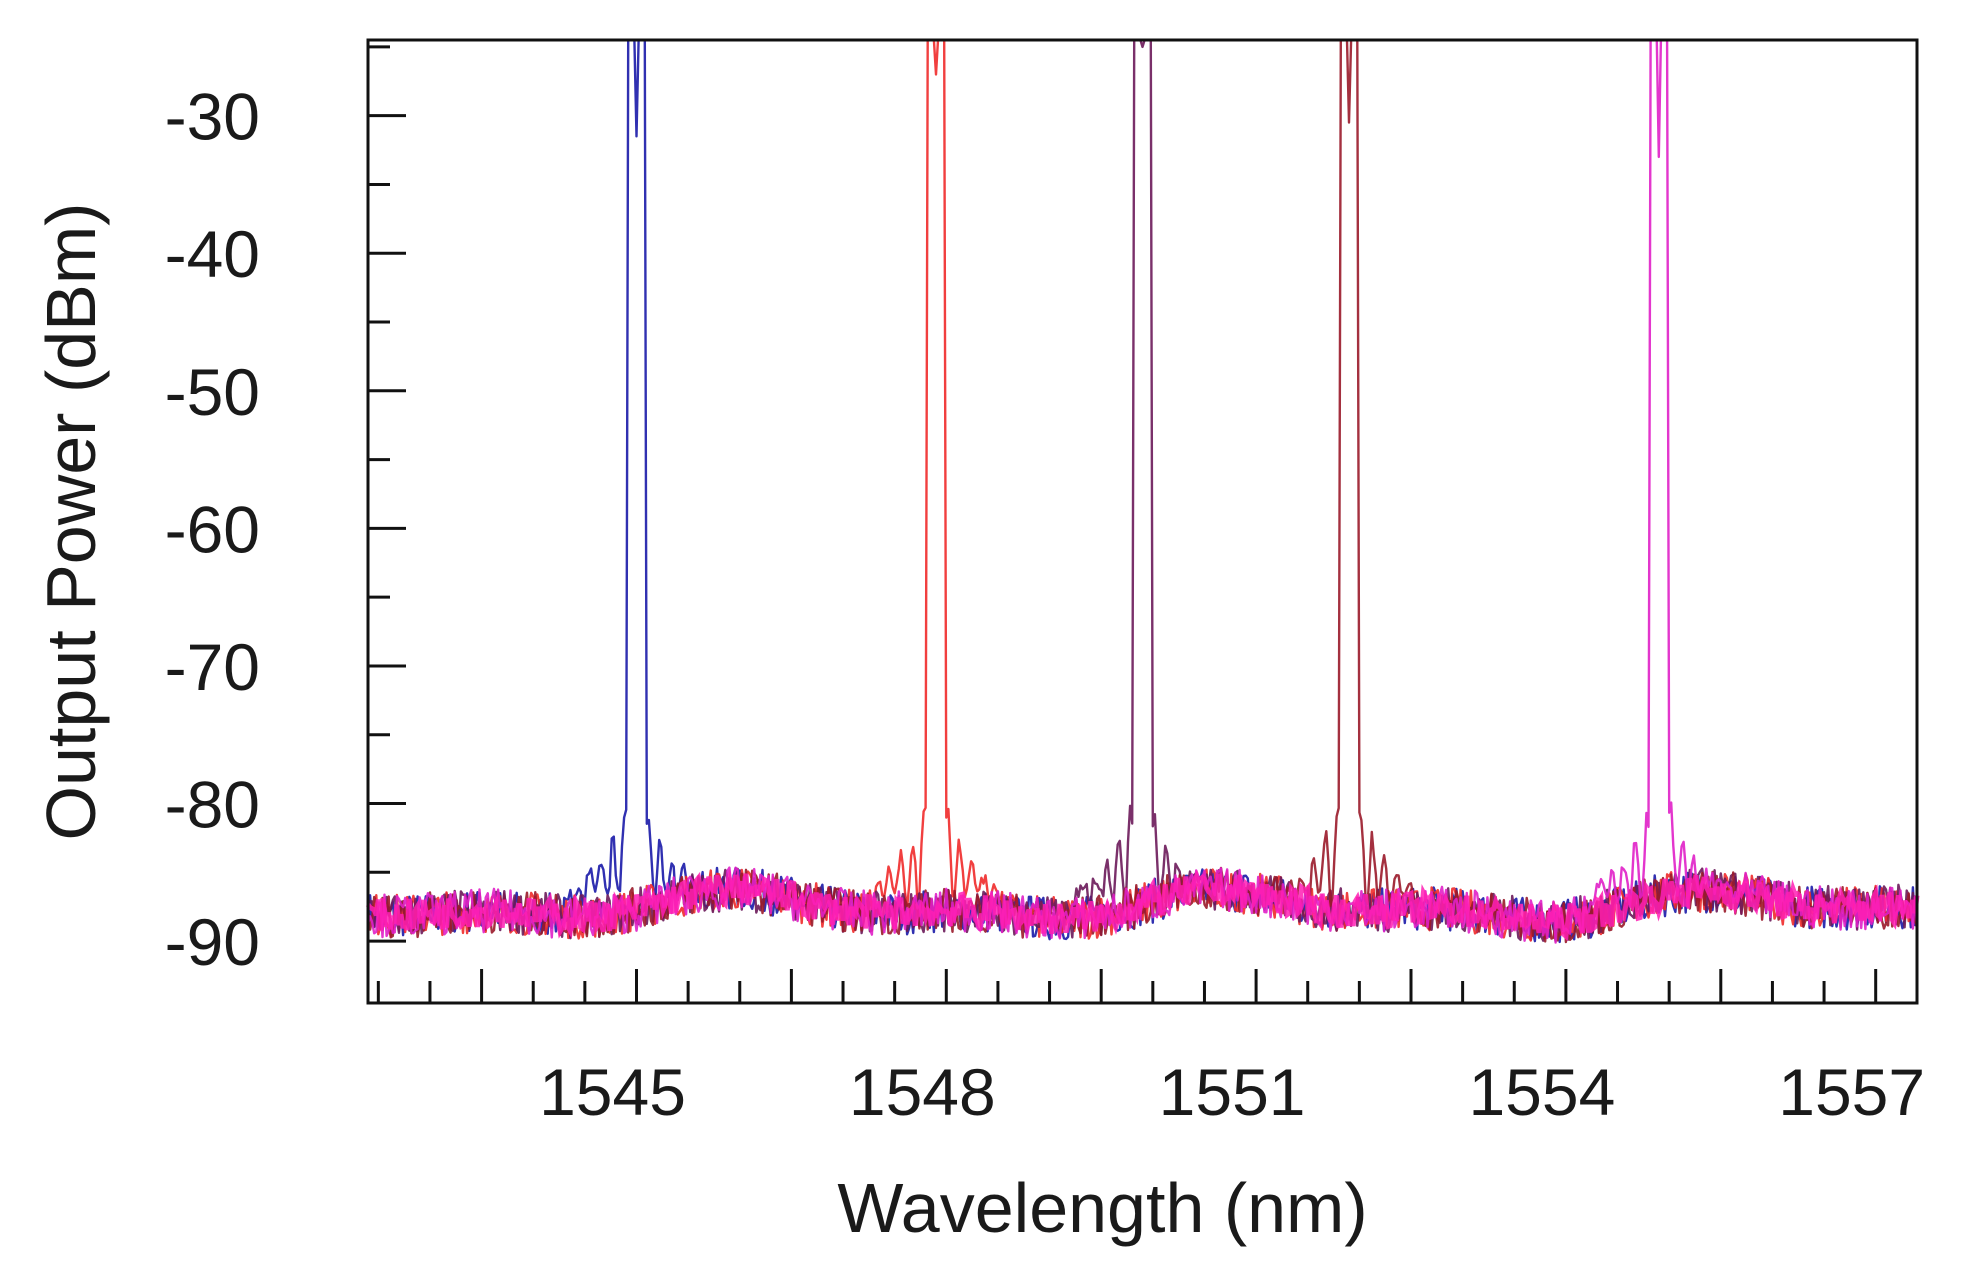  Describe the element at coordinates (212, 117) in the screenshot. I see `y-tick-label: -30` at that location.